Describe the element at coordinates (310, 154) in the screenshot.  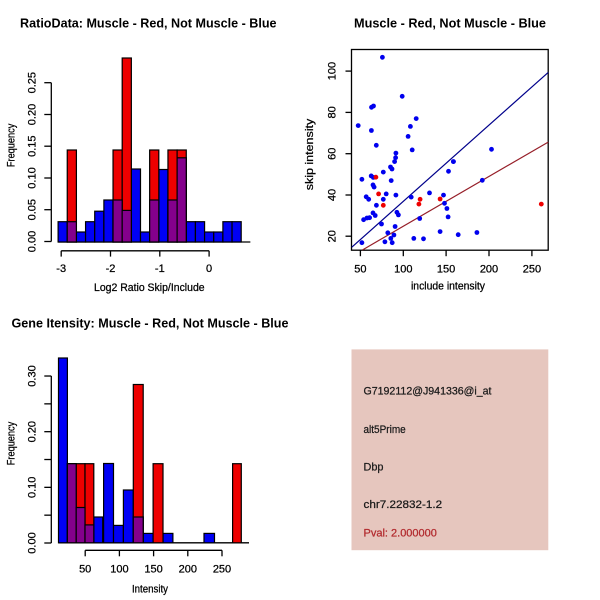
I see `svg-text: skip intensity` at that location.